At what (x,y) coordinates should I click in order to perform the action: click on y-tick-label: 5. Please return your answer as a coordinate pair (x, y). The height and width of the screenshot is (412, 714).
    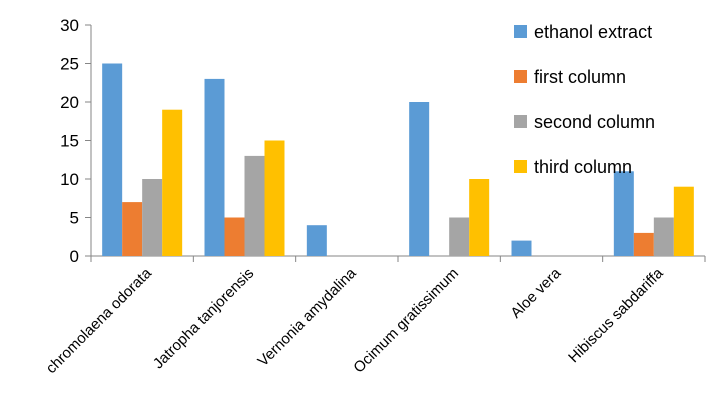
    Looking at the image, I should click on (74, 218).